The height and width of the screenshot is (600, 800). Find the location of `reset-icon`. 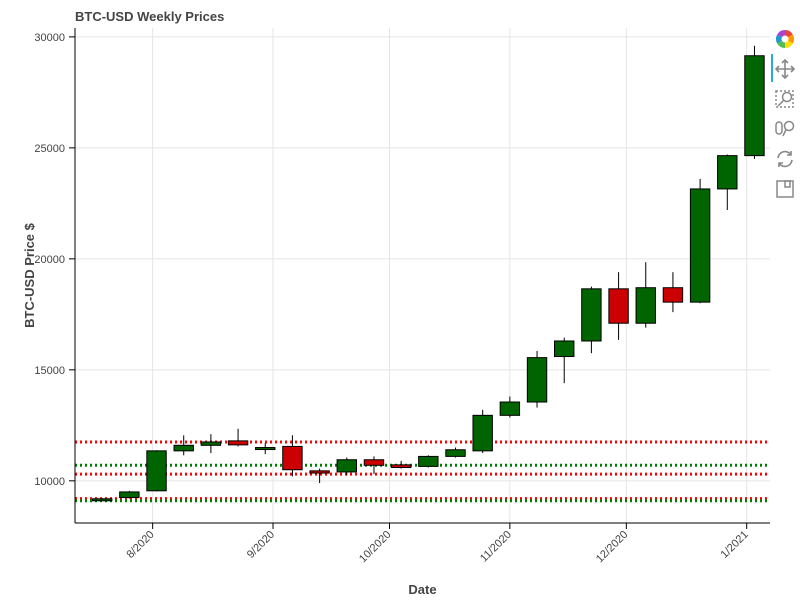

reset-icon is located at coordinates (785, 159).